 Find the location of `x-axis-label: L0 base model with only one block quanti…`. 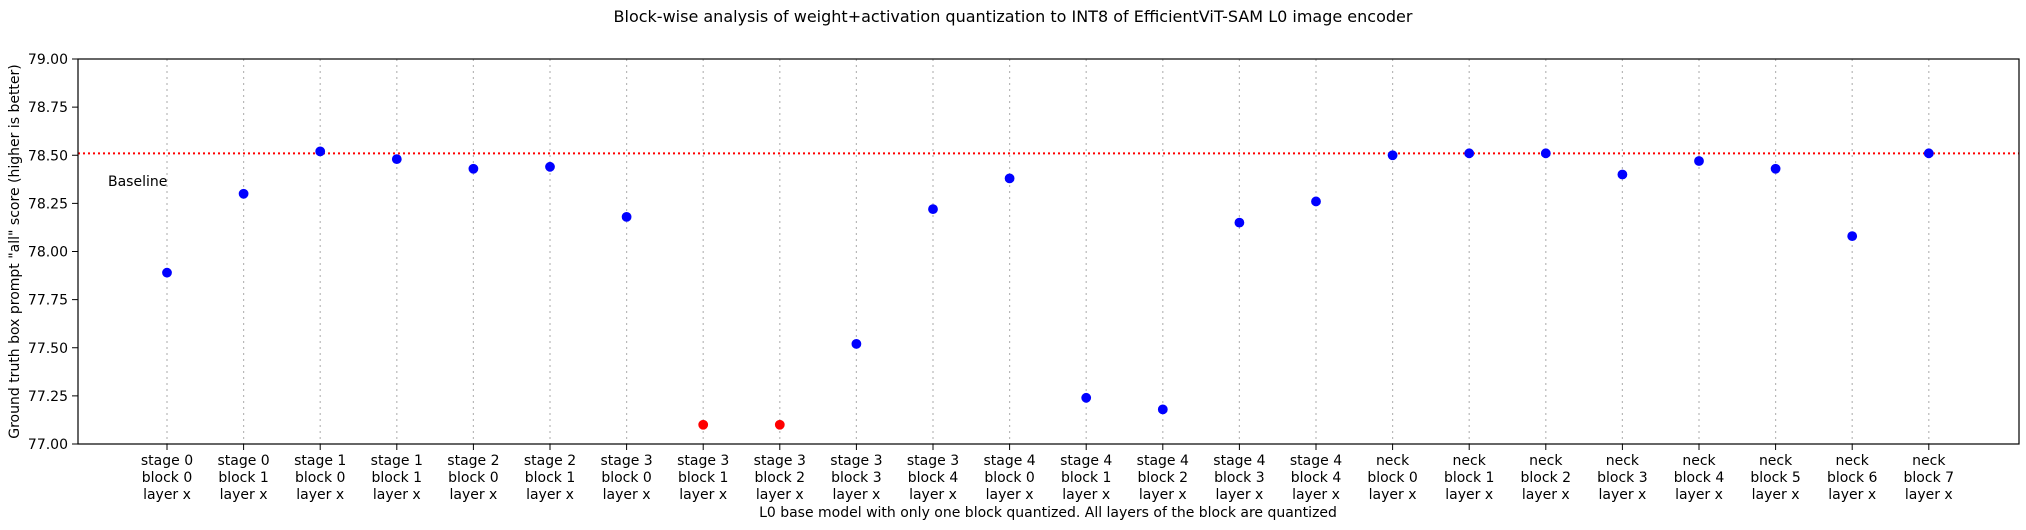

x-axis-label: L0 base model with only one block quanti… is located at coordinates (1048, 513).